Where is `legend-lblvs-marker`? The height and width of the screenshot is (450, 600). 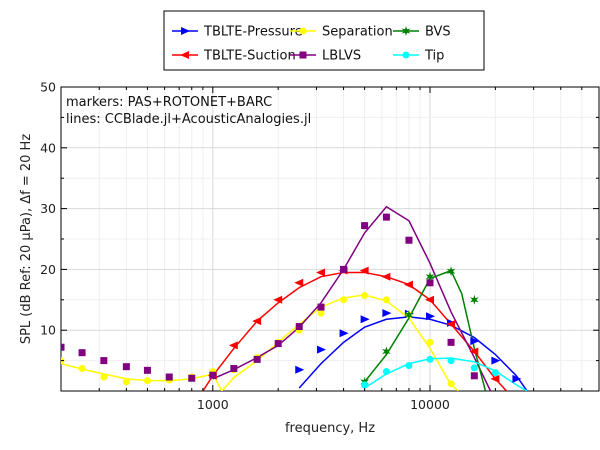 legend-lblvs-marker is located at coordinates (303, 55).